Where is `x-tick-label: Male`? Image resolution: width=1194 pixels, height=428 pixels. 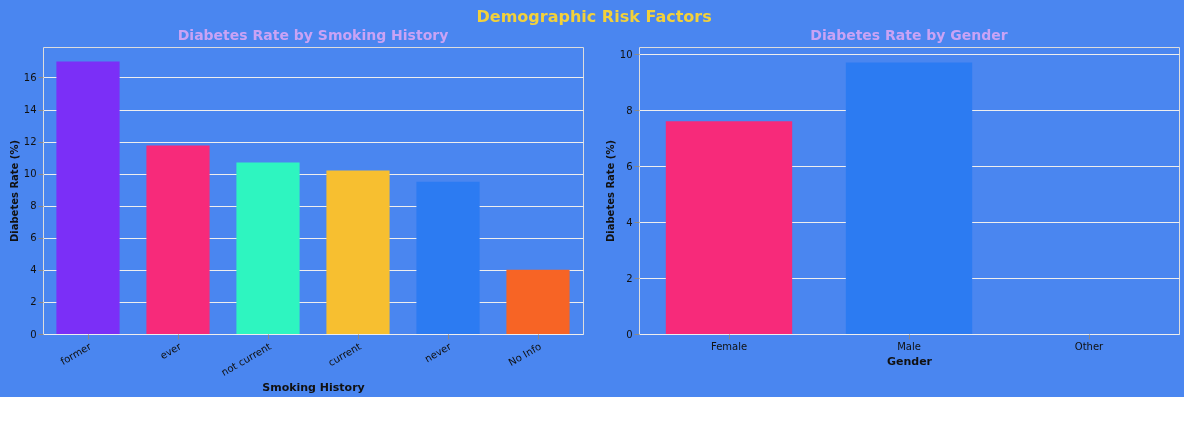 x-tick-label: Male is located at coordinates (909, 346).